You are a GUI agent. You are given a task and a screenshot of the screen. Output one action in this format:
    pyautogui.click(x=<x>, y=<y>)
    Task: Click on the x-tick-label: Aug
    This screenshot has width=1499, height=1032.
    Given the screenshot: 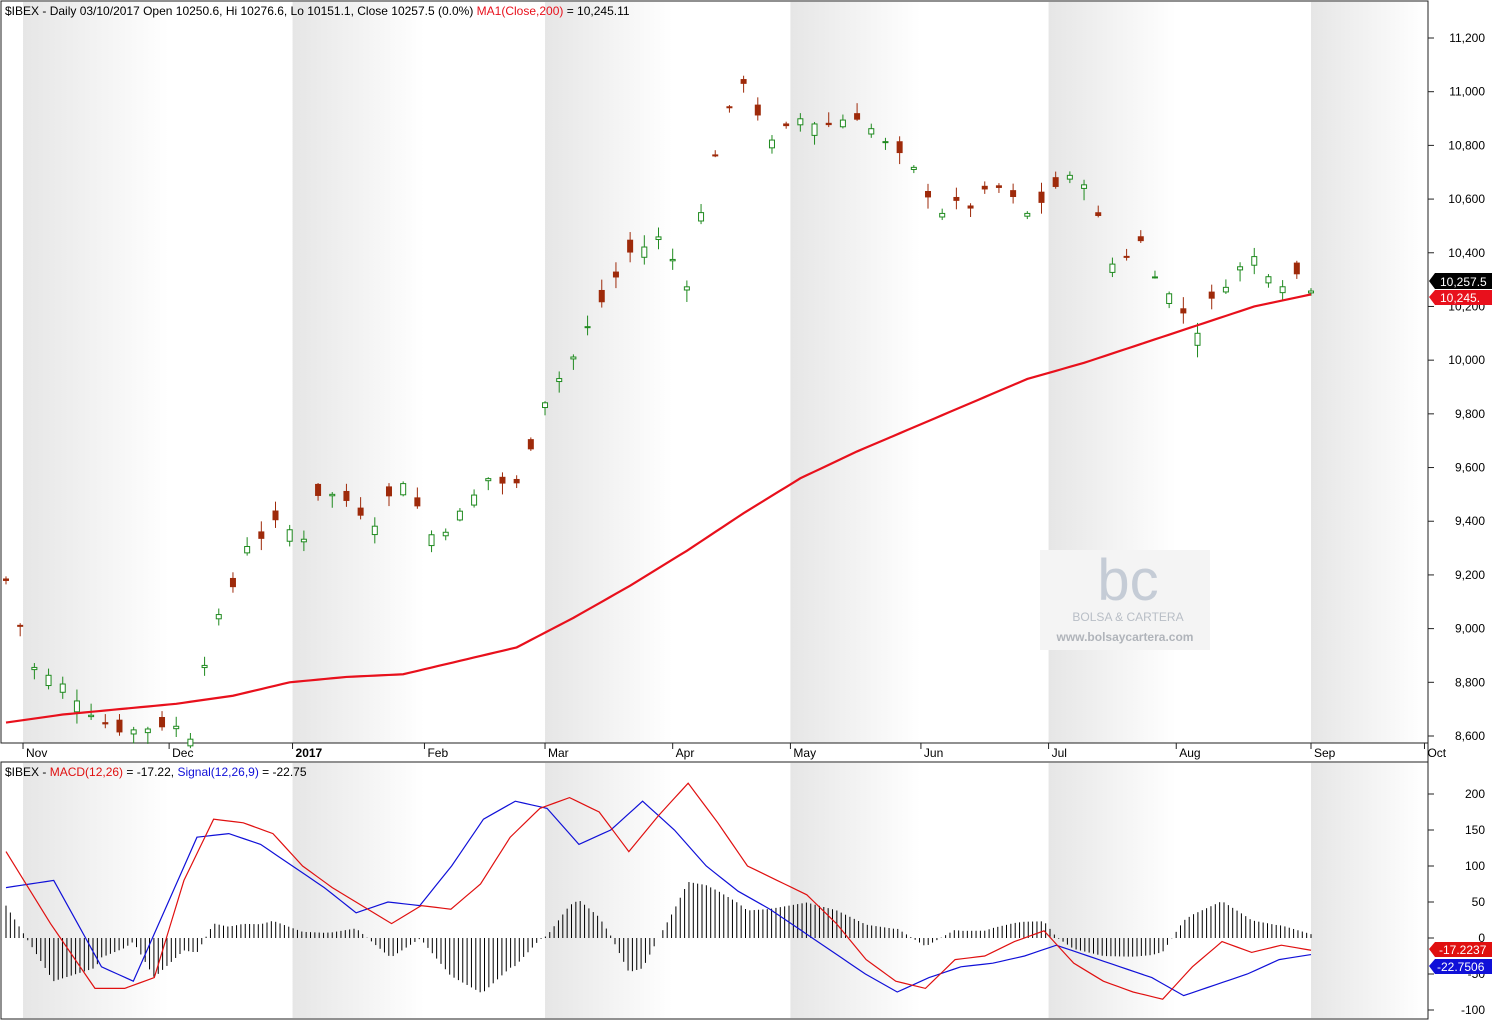 What is the action you would take?
    pyautogui.click(x=1189, y=753)
    